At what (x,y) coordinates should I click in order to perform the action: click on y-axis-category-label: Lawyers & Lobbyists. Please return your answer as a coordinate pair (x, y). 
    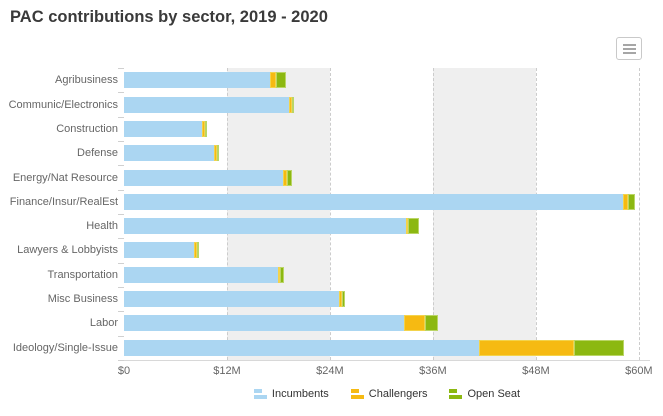
    Looking at the image, I should click on (67, 250).